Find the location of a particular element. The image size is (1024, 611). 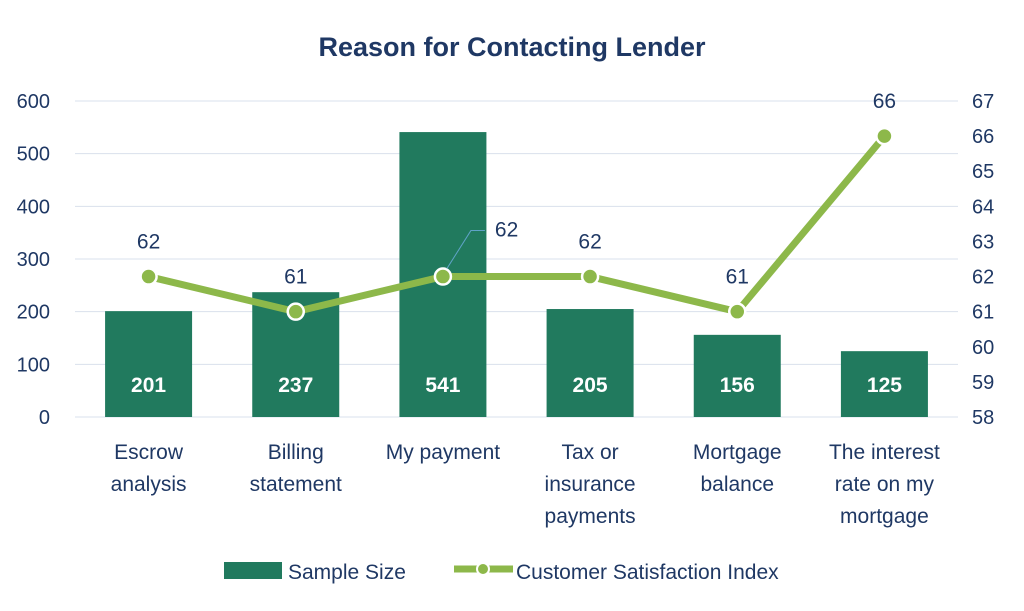

category-label: Tax or insurance payments is located at coordinates (590, 484).